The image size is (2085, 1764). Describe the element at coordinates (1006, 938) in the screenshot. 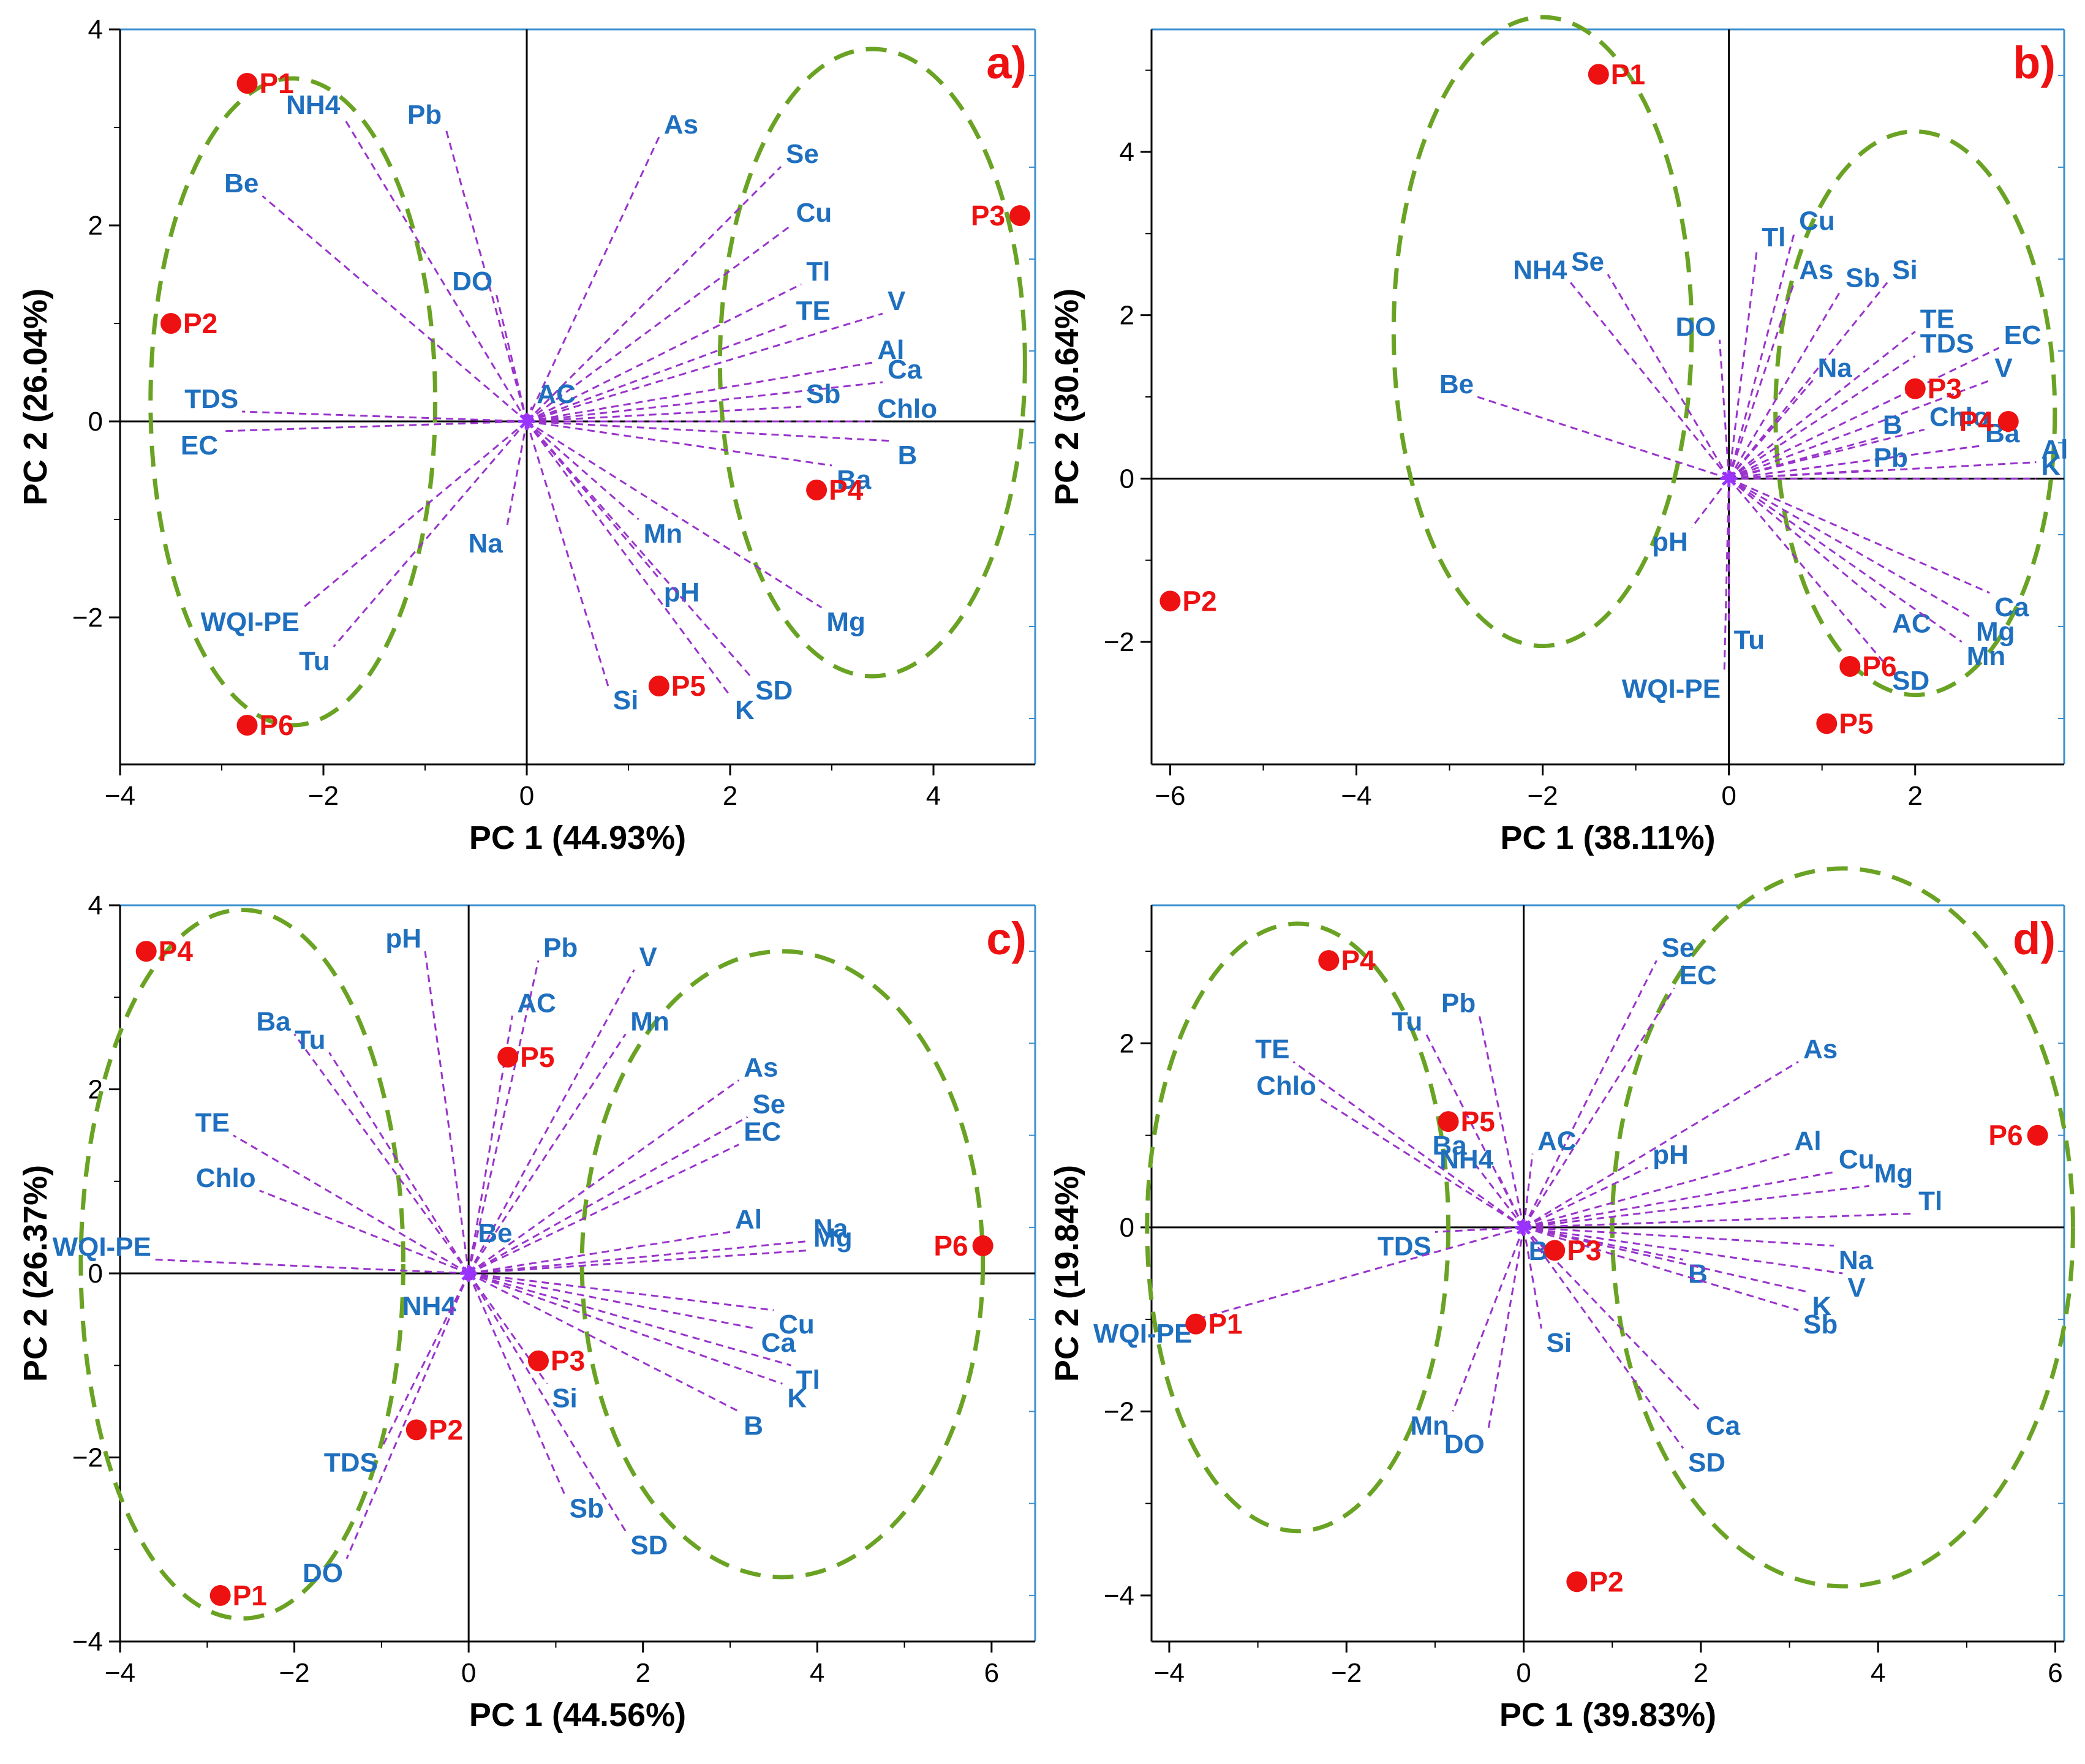

I see `panel-label: c)` at that location.